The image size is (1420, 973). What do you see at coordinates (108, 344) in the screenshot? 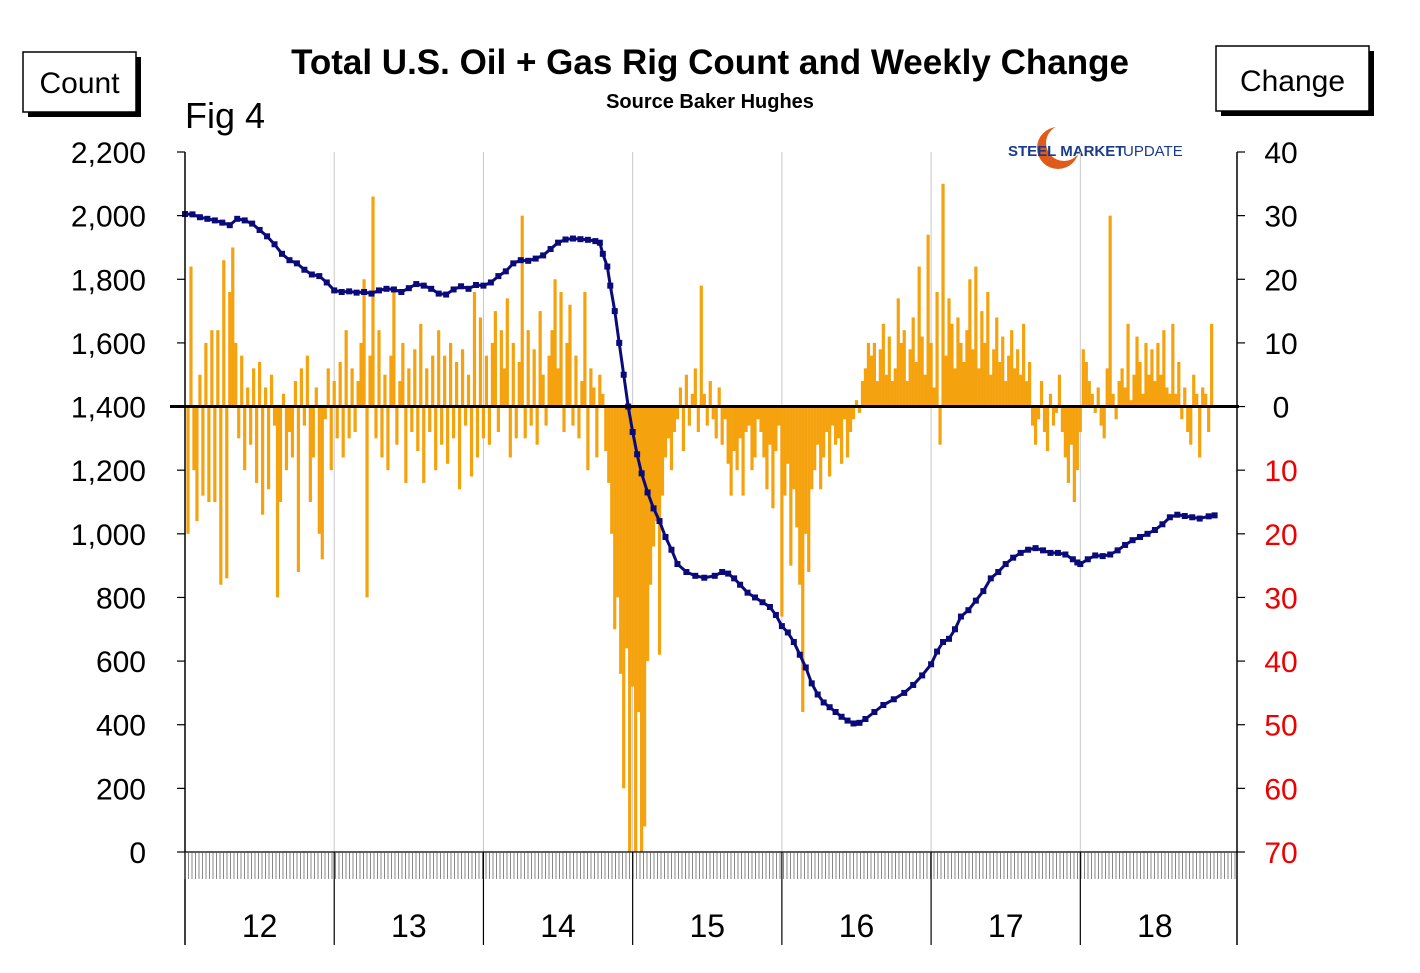
I see `left-tick-label: 1,600` at bounding box center [108, 344].